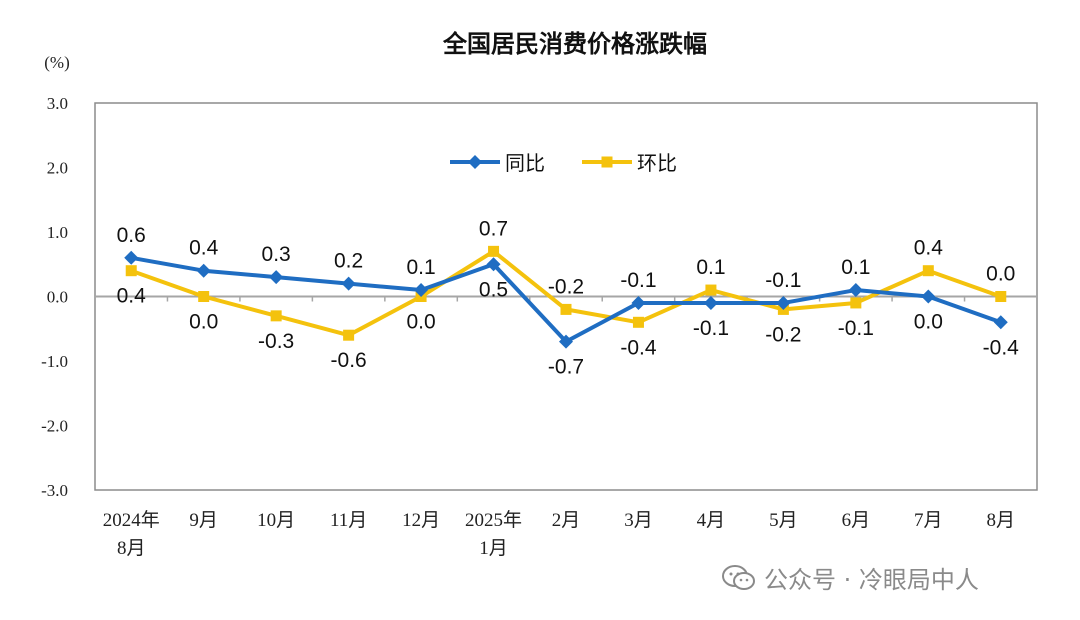 This screenshot has width=1080, height=620. Describe the element at coordinates (348, 520) in the screenshot. I see `x-tick-label: 11月` at that location.